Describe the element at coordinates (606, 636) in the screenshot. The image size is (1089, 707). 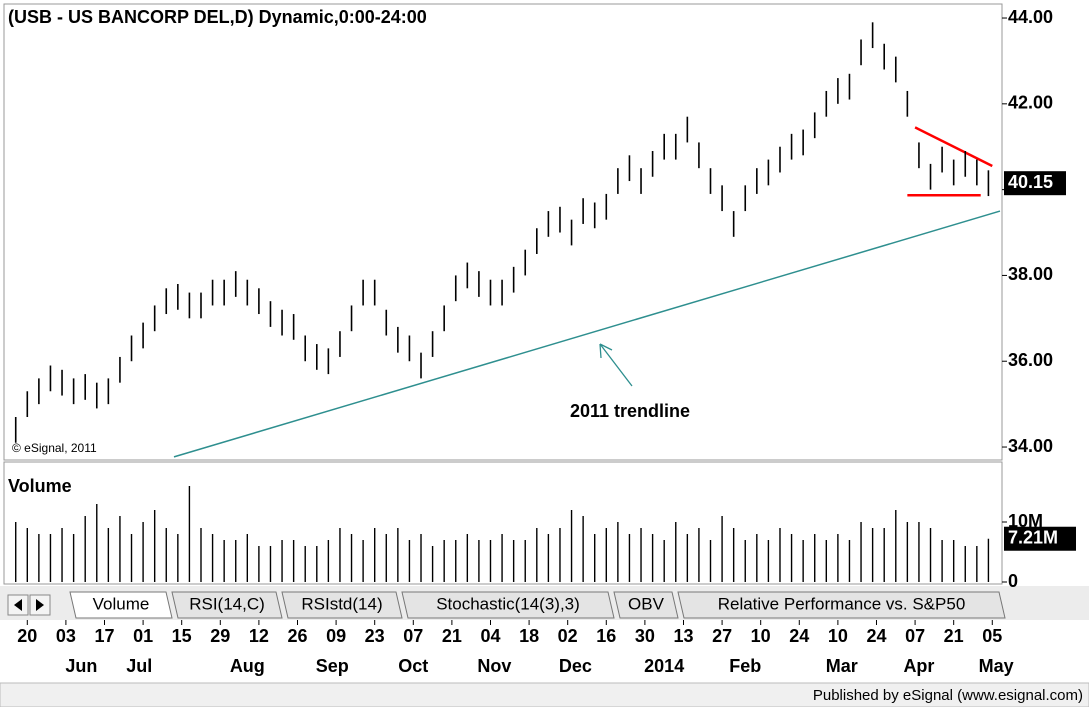
I see `x-tick-label: 16` at that location.